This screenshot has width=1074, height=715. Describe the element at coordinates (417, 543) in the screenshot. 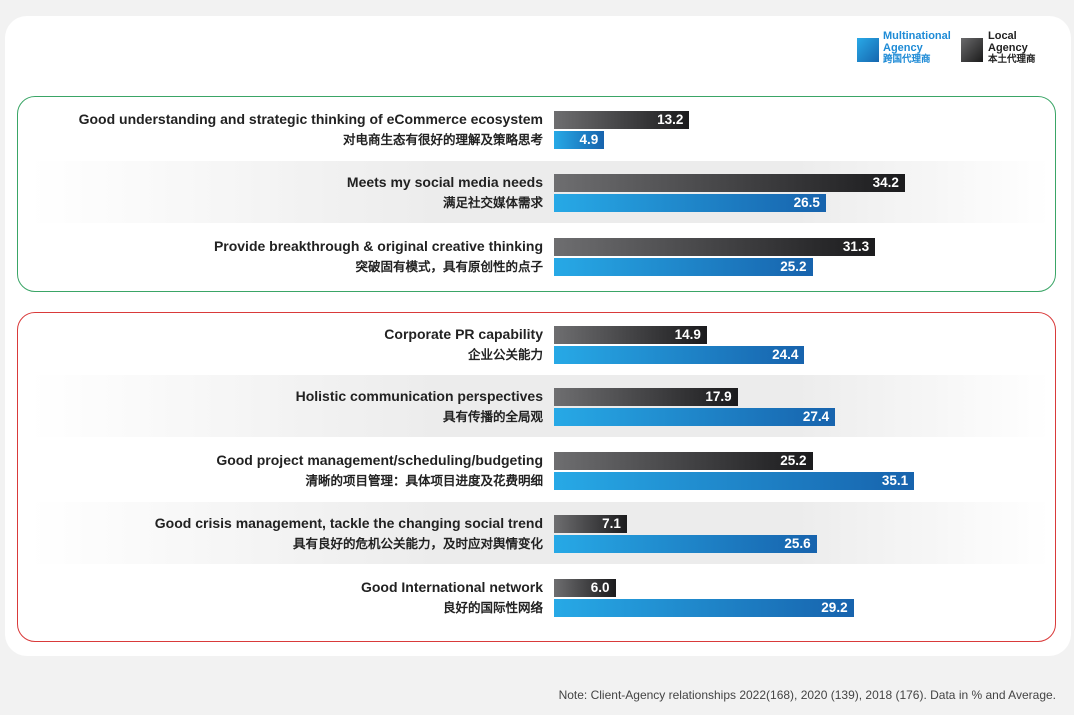

I see `category-label-zh: 具有良好的危机公关能力，及时应对舆情变化` at that location.